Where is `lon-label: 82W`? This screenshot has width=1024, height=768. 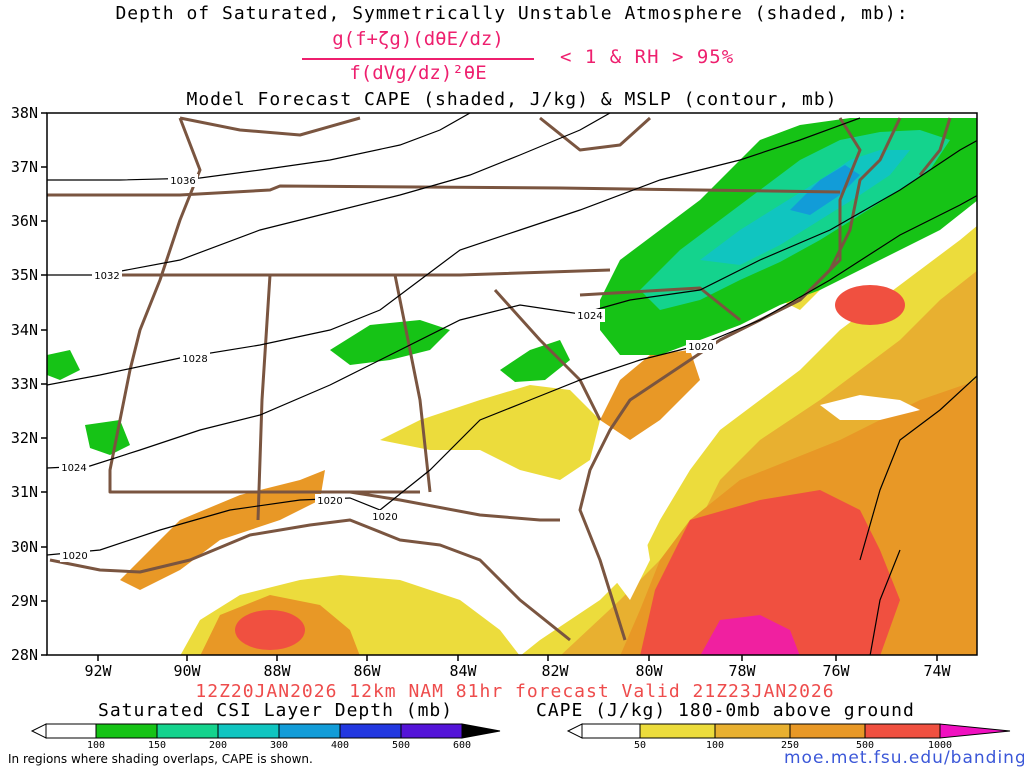
lon-label: 82W is located at coordinates (555, 671).